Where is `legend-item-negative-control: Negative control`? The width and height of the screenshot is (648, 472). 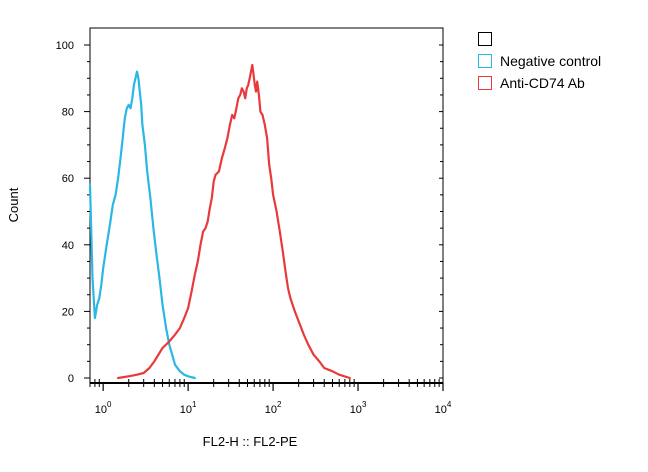
legend-item-negative-control: Negative control is located at coordinates (539, 61).